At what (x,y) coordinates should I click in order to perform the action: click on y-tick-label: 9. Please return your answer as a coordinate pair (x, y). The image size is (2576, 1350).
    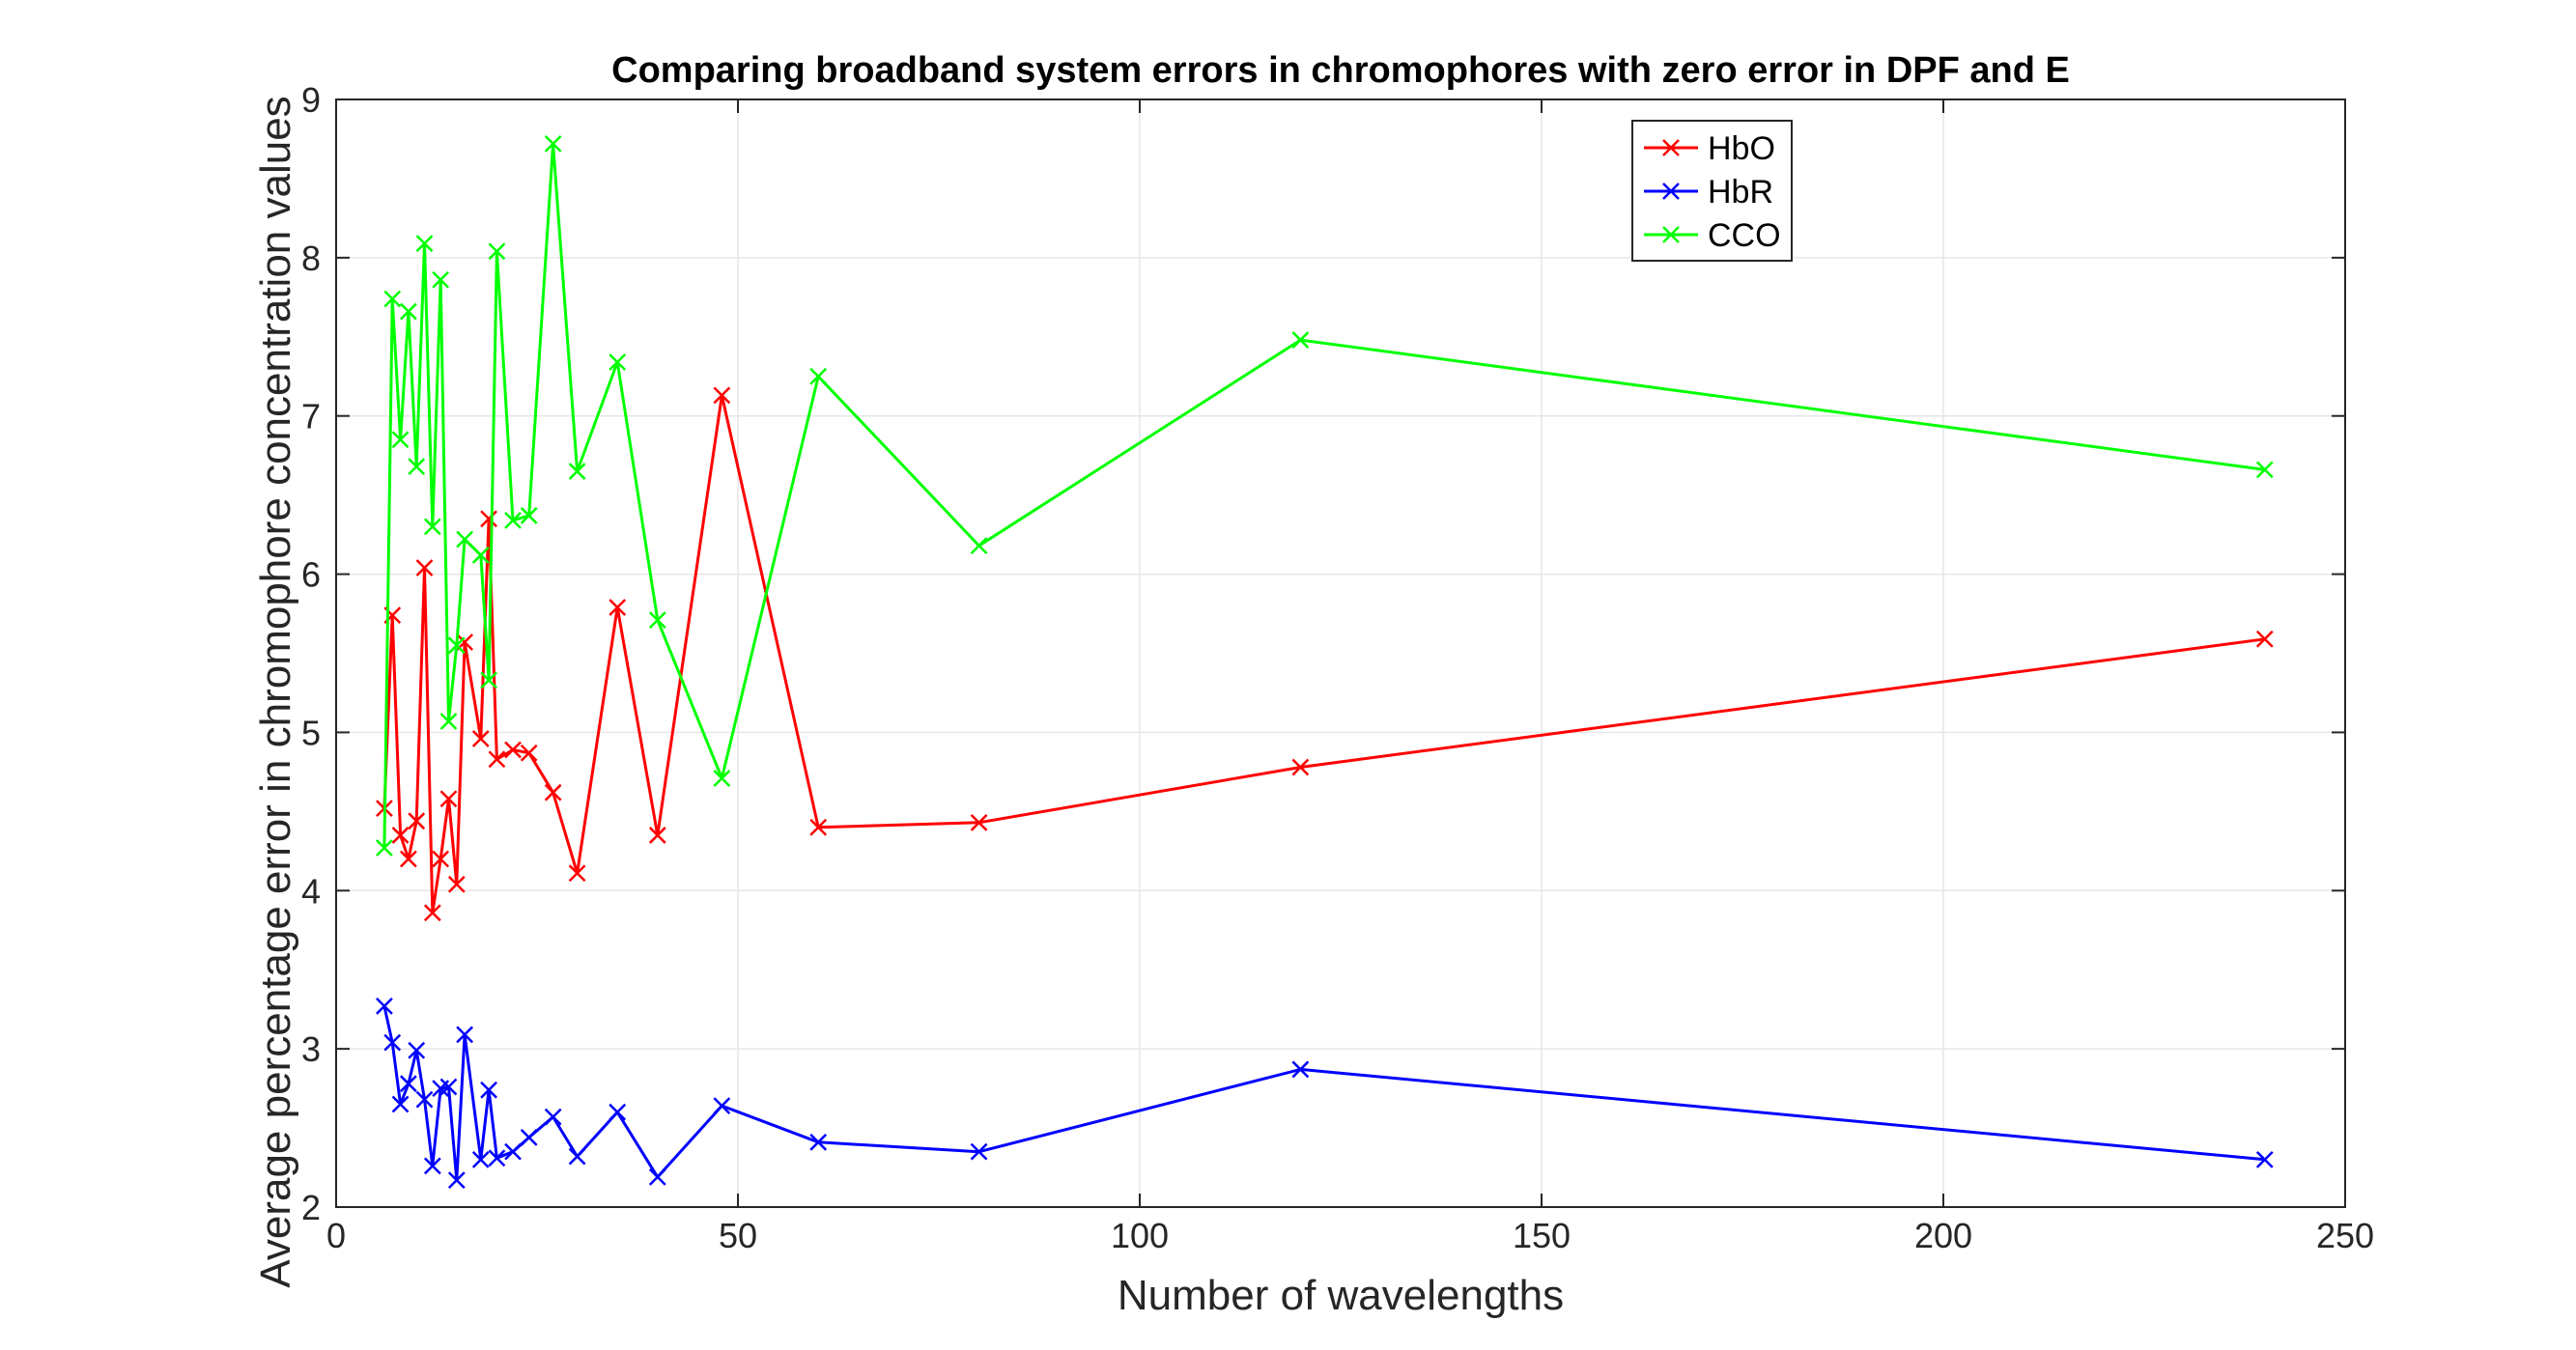
    Looking at the image, I should click on (311, 100).